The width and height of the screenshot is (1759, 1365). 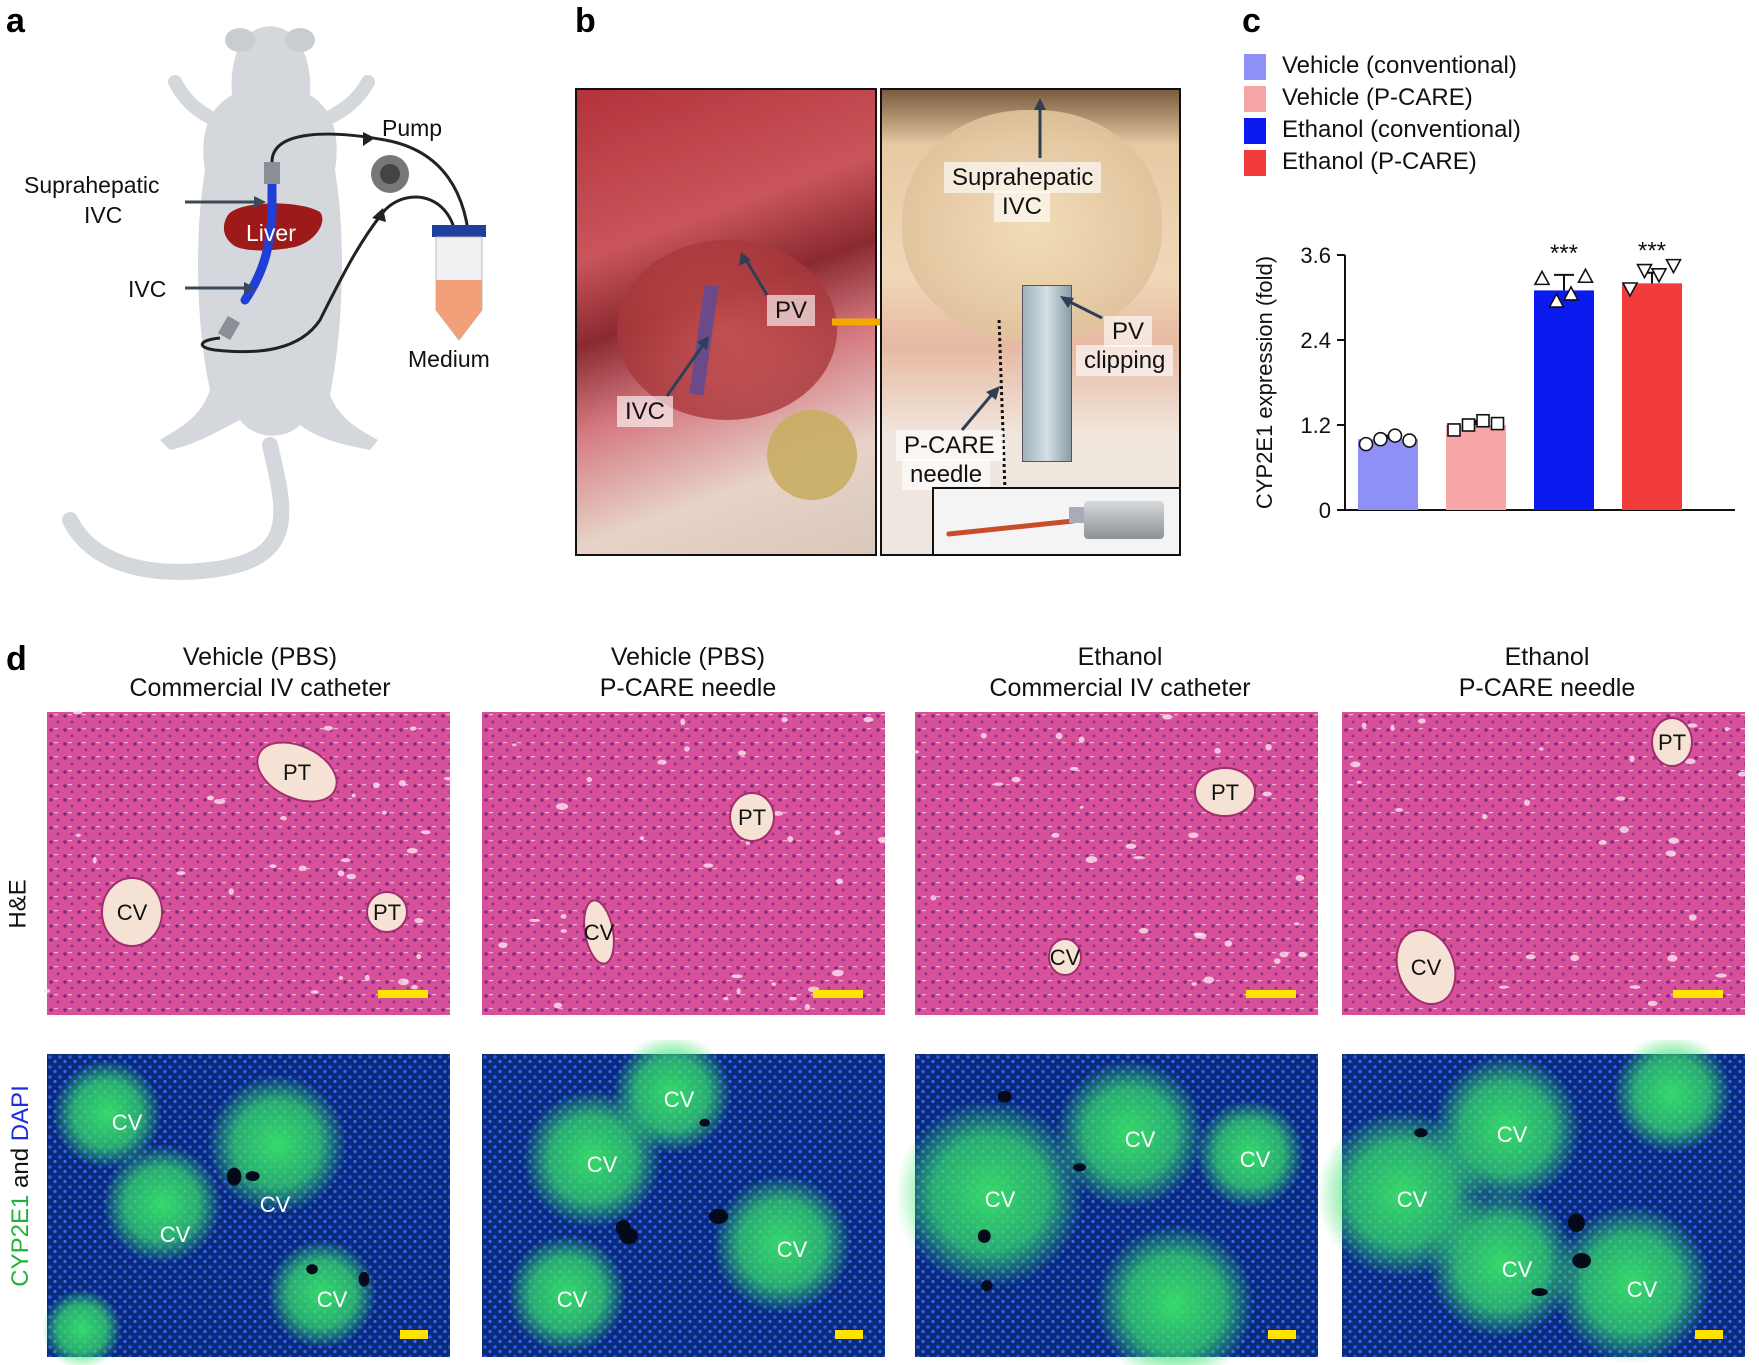 I want to click on ivc-pointer-icon, so click(x=703, y=343).